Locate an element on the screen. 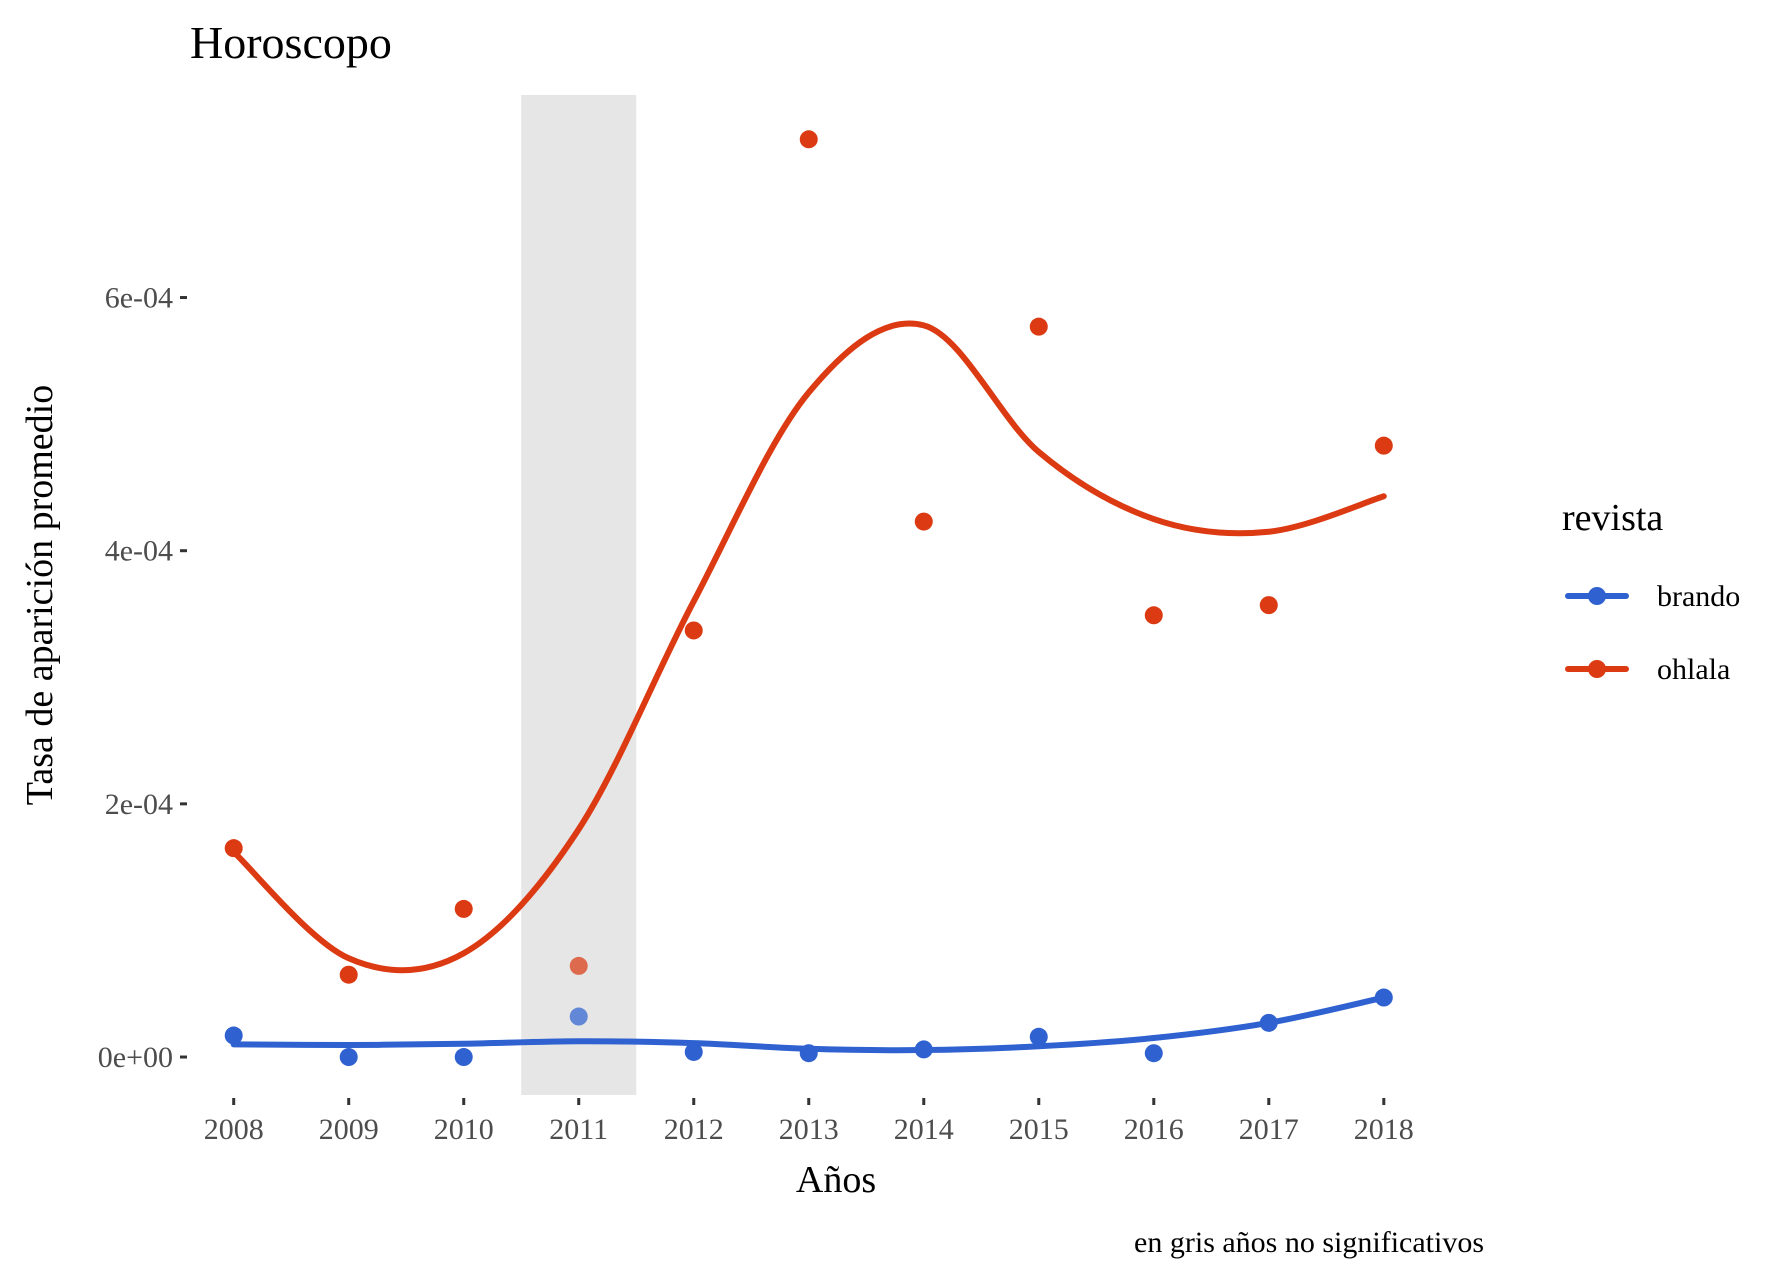 Image resolution: width=1778 pixels, height=1278 pixels. x-tick-label: 2013 is located at coordinates (809, 1129).